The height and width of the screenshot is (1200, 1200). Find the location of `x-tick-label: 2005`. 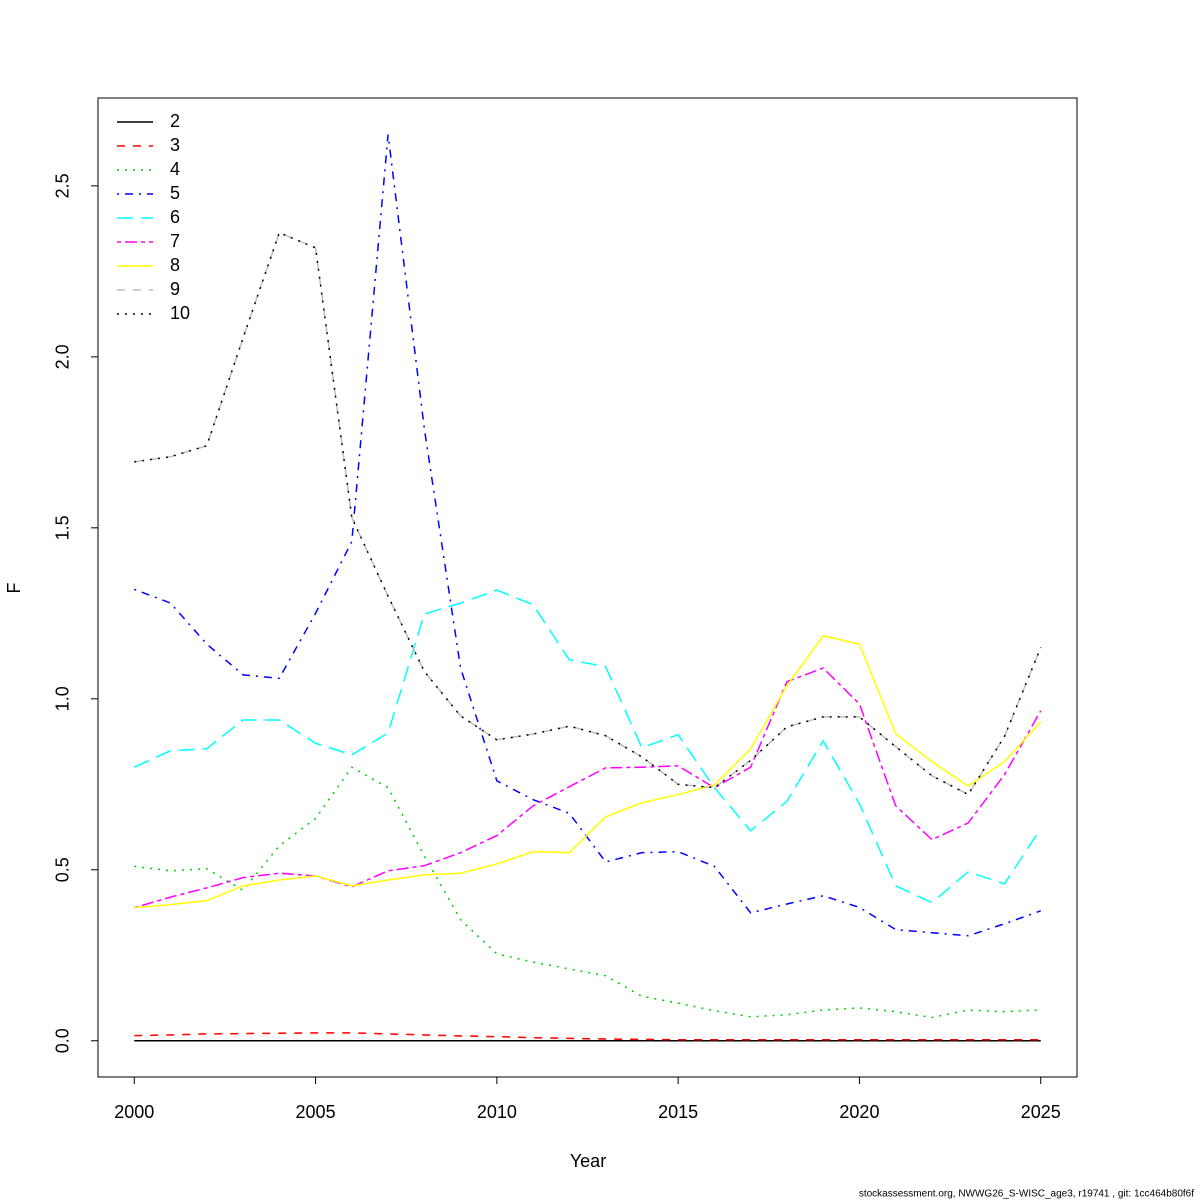

x-tick-label: 2005 is located at coordinates (316, 1112).